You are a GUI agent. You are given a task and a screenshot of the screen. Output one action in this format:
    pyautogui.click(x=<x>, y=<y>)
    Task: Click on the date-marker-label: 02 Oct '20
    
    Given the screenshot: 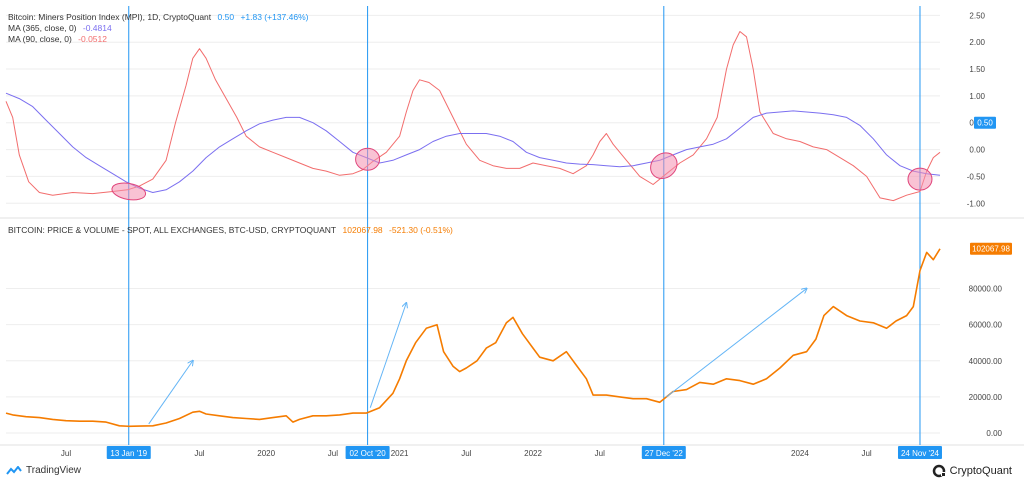 What is the action you would take?
    pyautogui.click(x=367, y=453)
    